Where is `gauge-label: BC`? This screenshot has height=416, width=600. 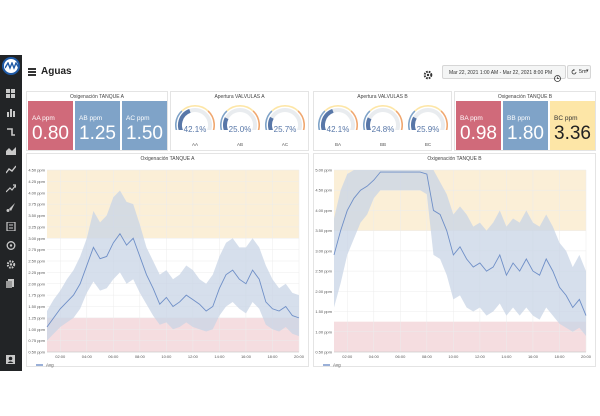 gauge-label: BC is located at coordinates (428, 144).